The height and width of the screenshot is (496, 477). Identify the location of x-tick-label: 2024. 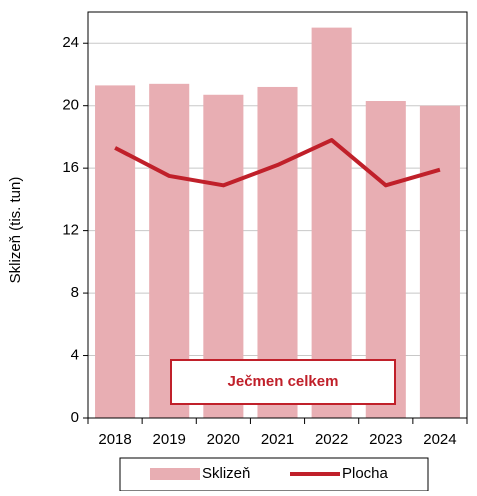
(439, 439).